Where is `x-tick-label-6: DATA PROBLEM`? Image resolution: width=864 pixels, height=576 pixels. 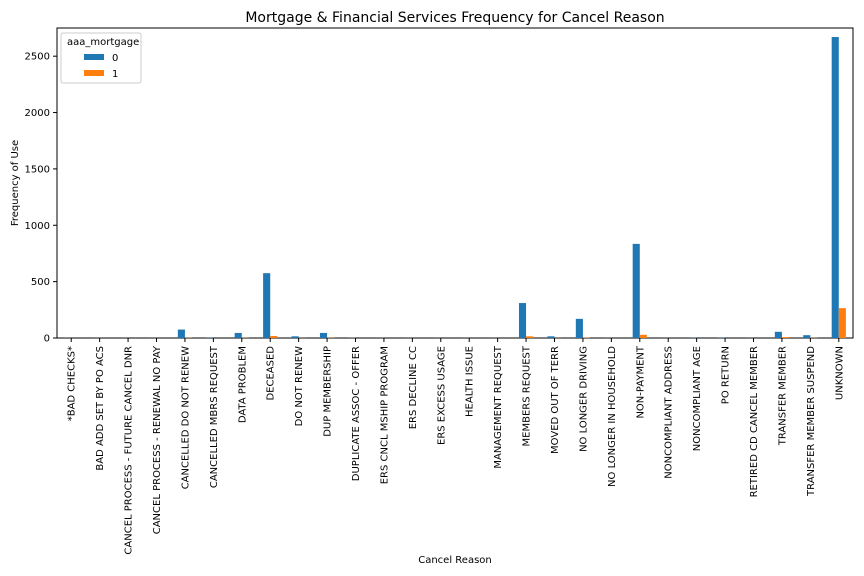
x-tick-label-6: DATA PROBLEM is located at coordinates (242, 384).